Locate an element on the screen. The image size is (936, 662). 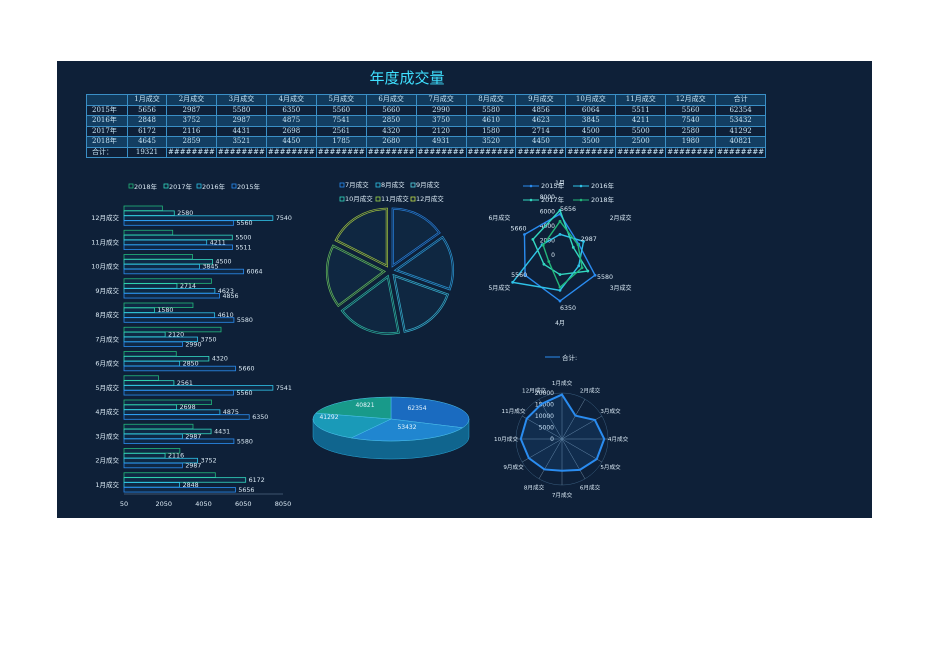
radial-tick-label: 8000 is located at coordinates (547, 197).